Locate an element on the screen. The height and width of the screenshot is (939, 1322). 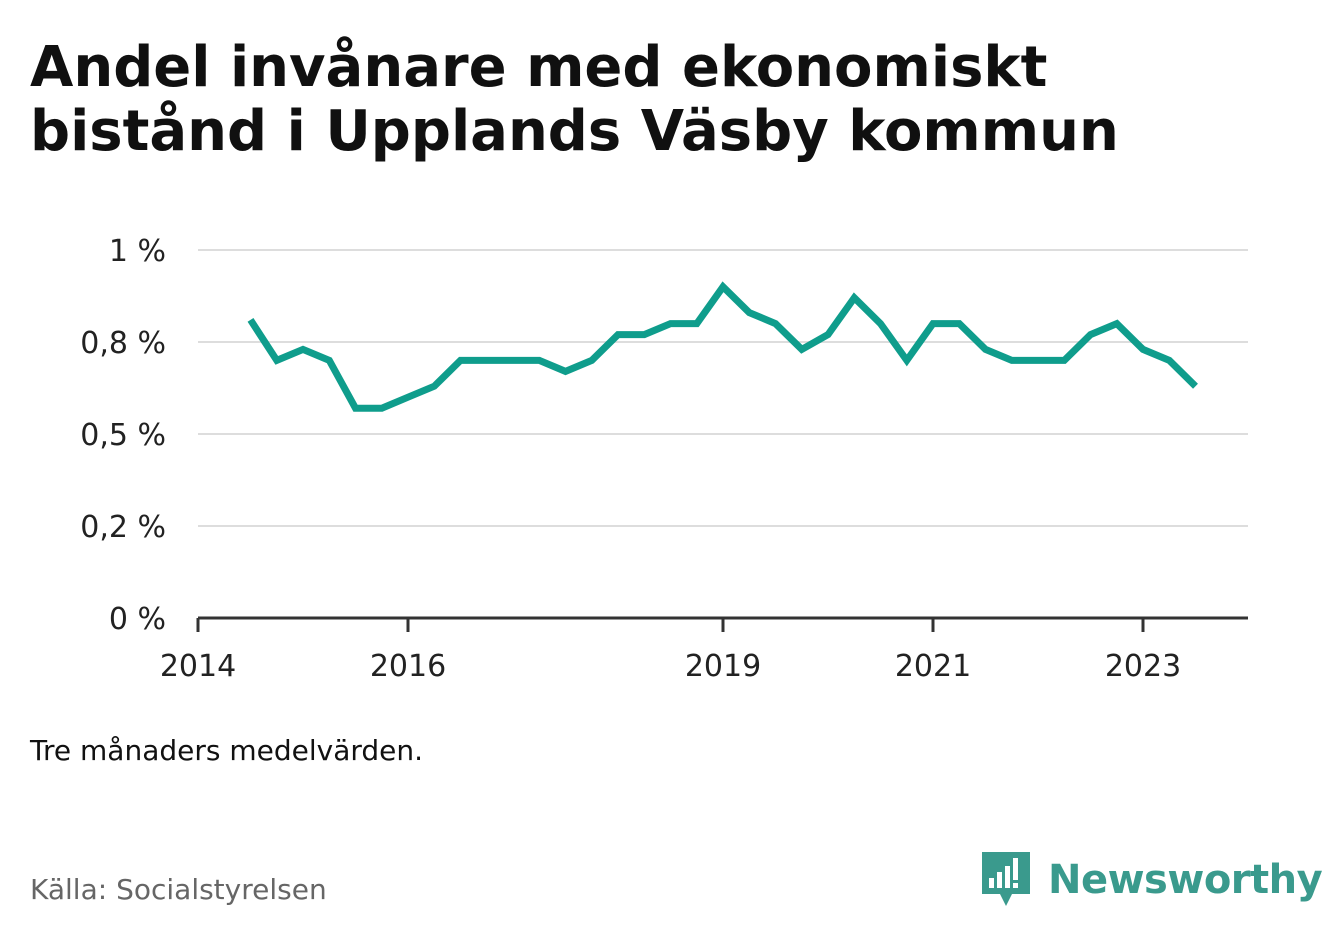
y-tick-label: 1 % is located at coordinates (137, 251).